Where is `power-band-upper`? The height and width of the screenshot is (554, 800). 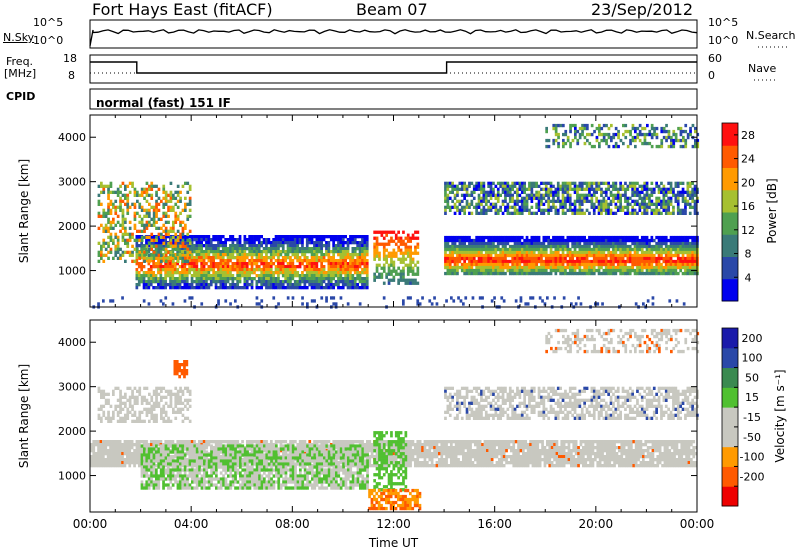
power-band-upper is located at coordinates (571, 198).